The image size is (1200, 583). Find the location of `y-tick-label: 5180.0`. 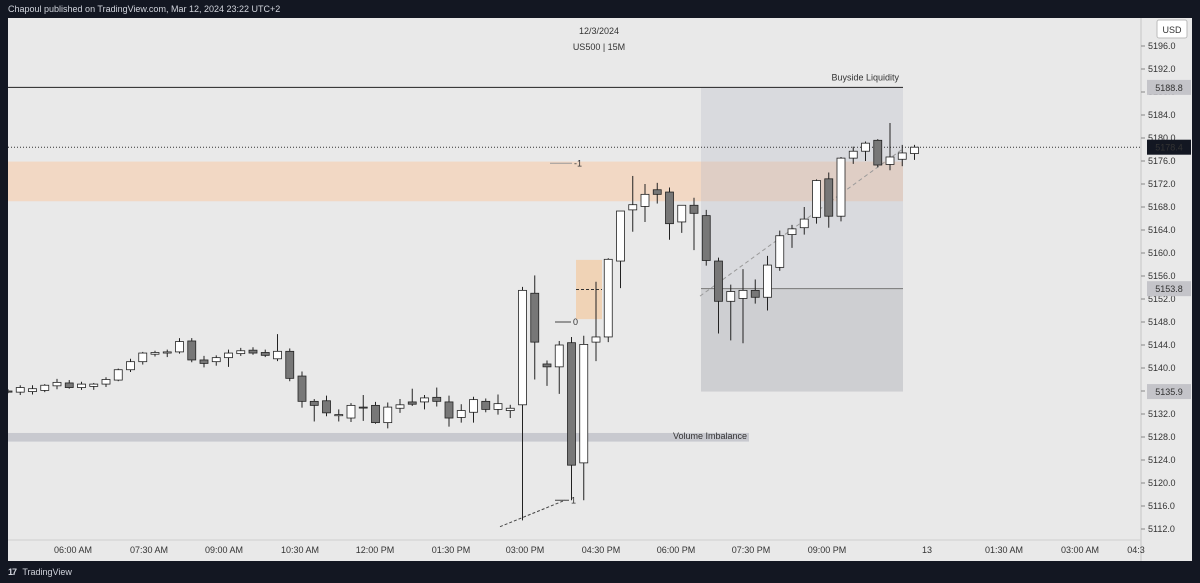

y-tick-label: 5180.0 is located at coordinates (1162, 138).